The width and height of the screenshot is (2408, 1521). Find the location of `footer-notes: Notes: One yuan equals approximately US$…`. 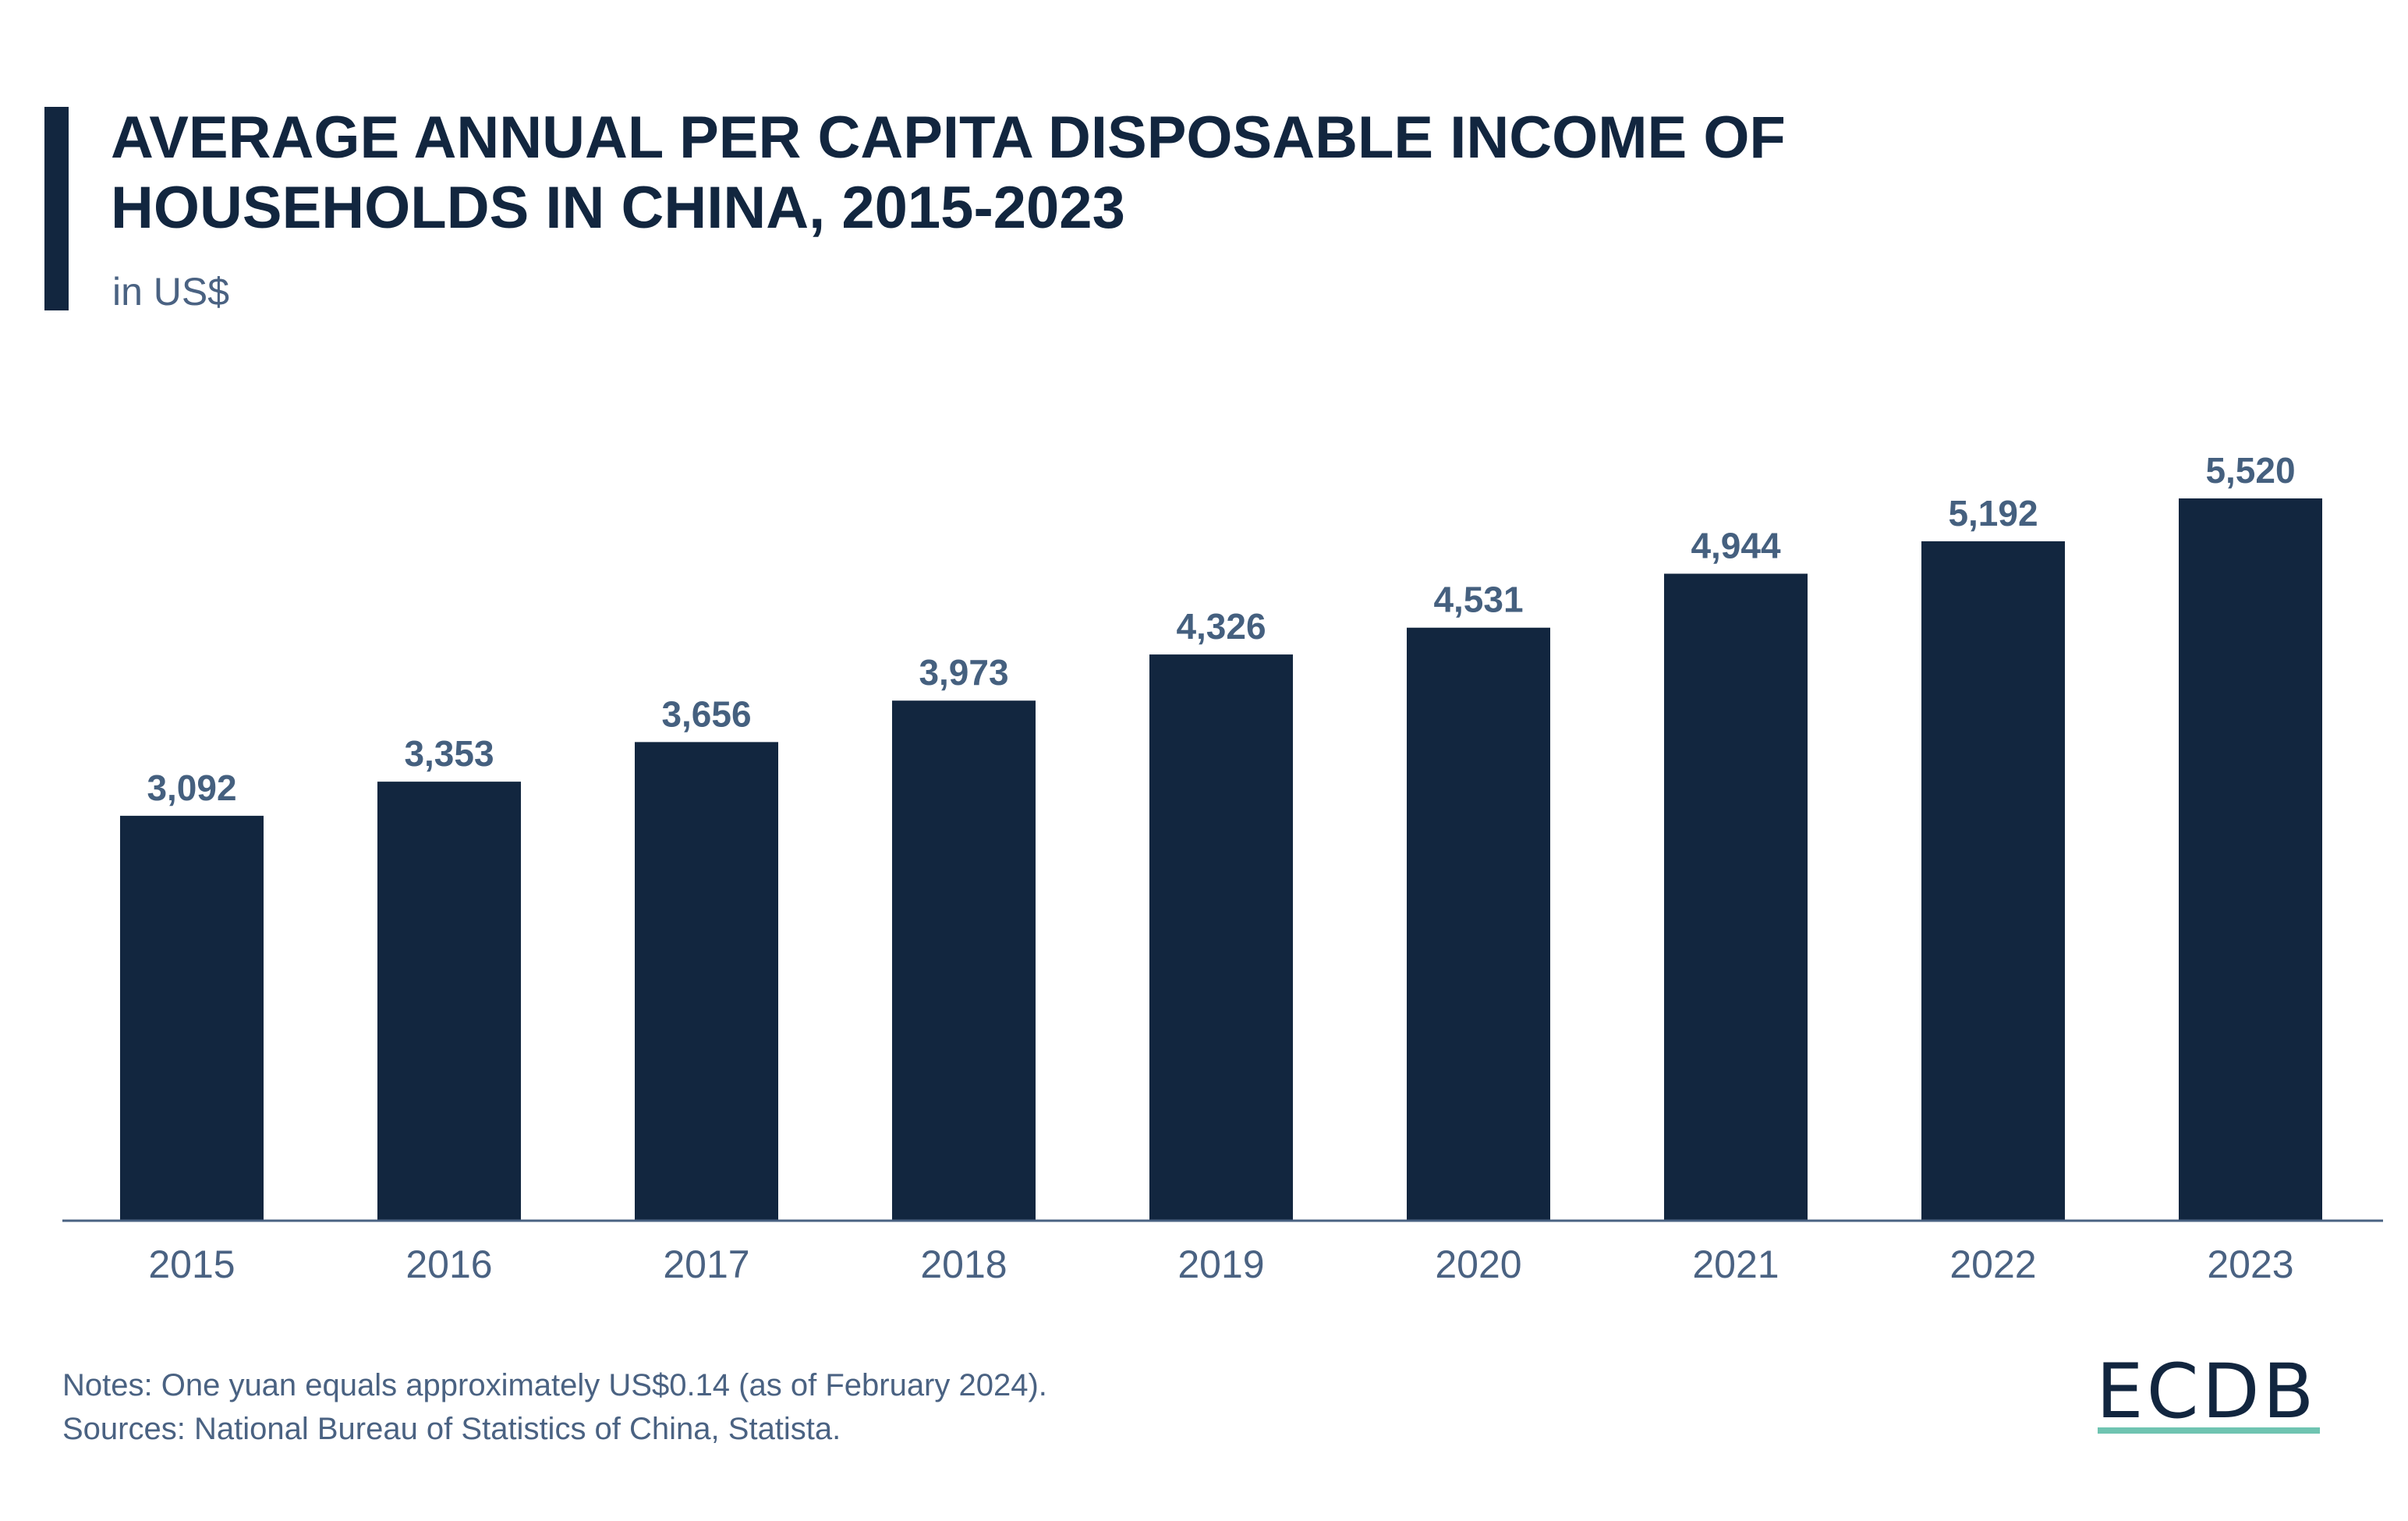

footer-notes: Notes: One yuan equals approximately US$… is located at coordinates (554, 1407).